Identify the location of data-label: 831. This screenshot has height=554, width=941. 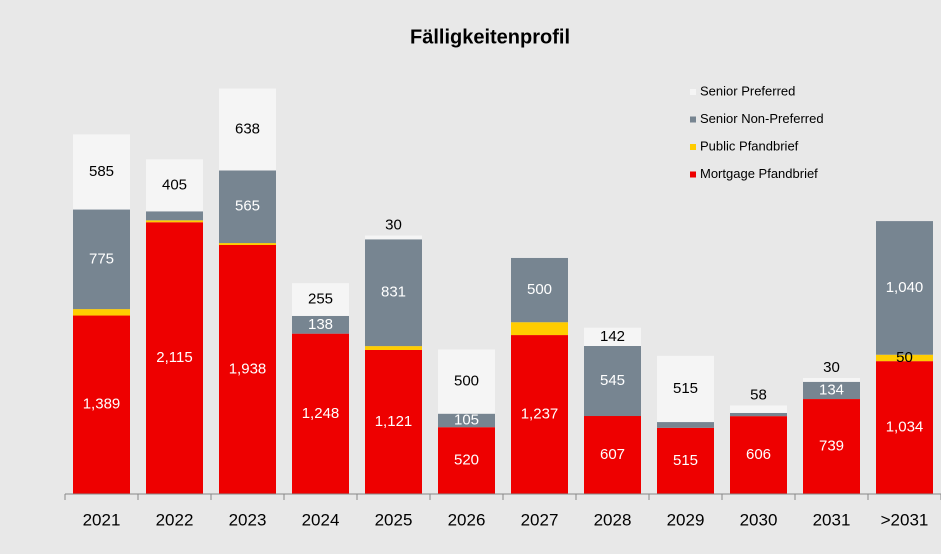
(393, 292).